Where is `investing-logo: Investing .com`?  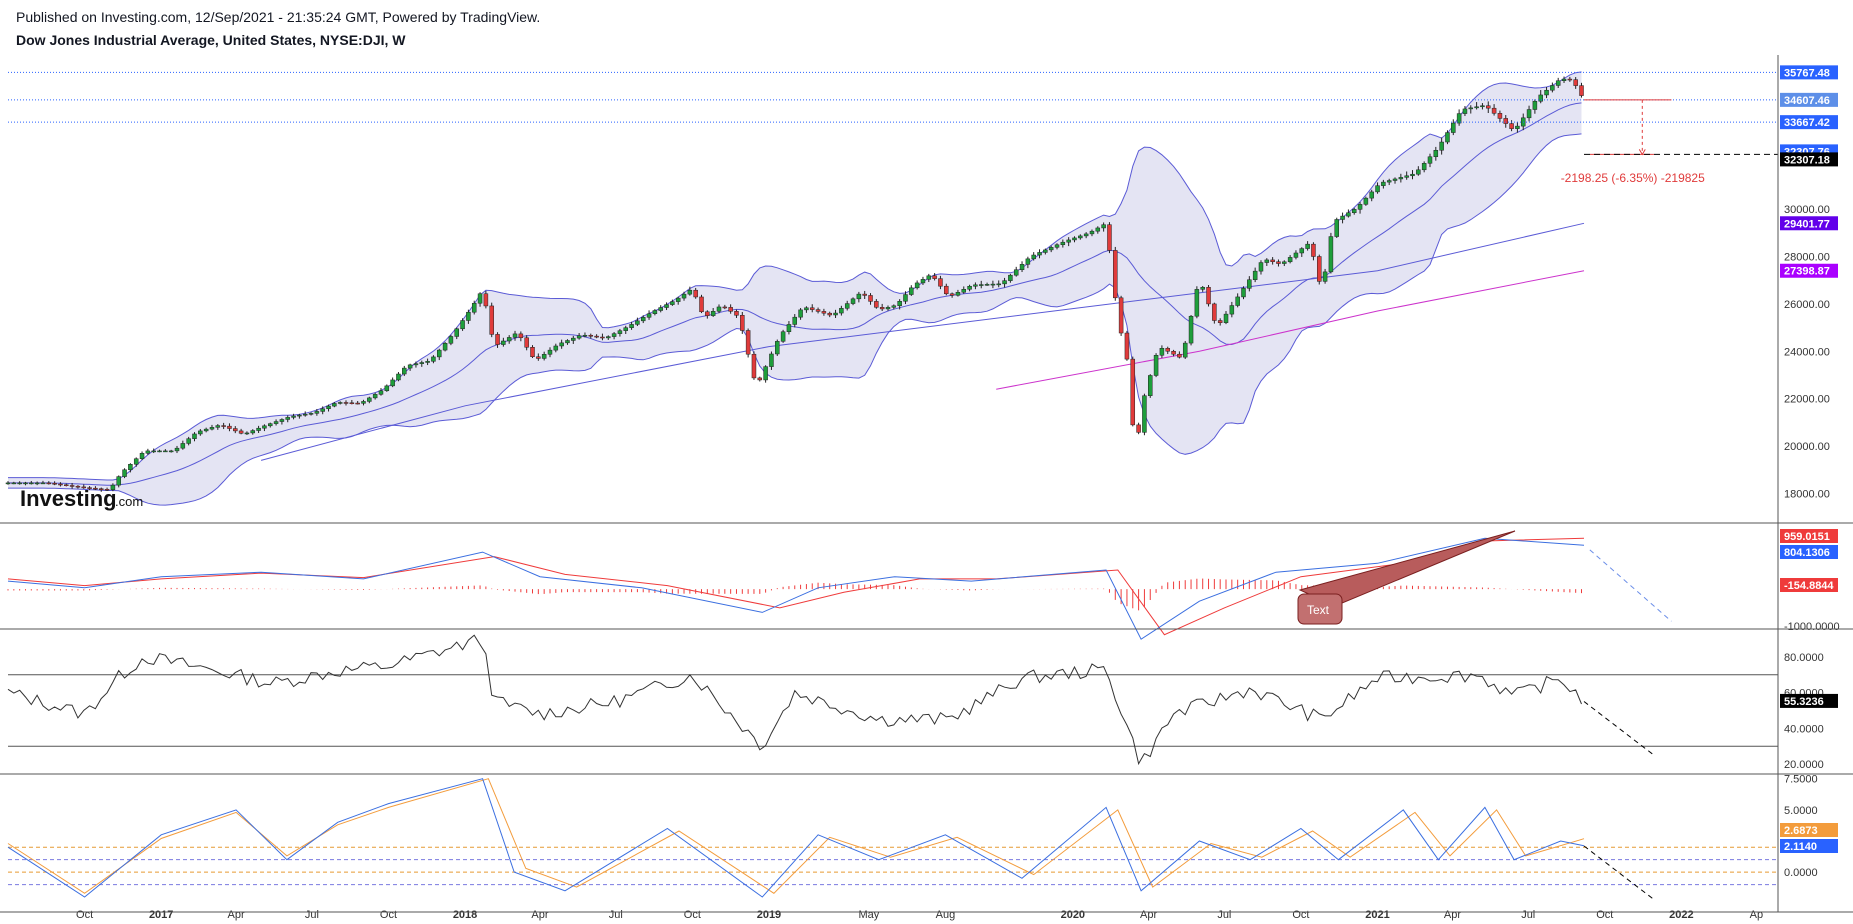 investing-logo: Investing .com is located at coordinates (81, 498).